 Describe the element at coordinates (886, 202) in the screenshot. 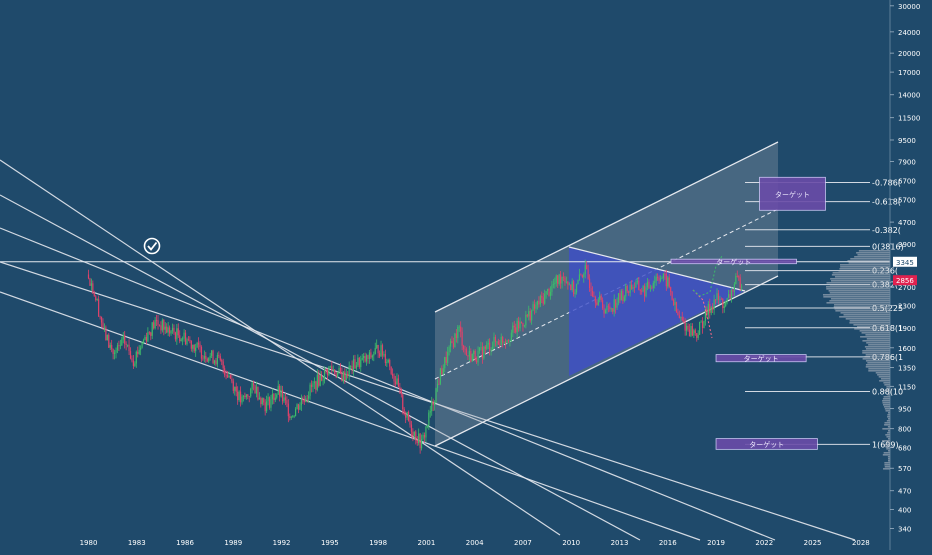

I see `fib-level-label: -0.618(` at that location.